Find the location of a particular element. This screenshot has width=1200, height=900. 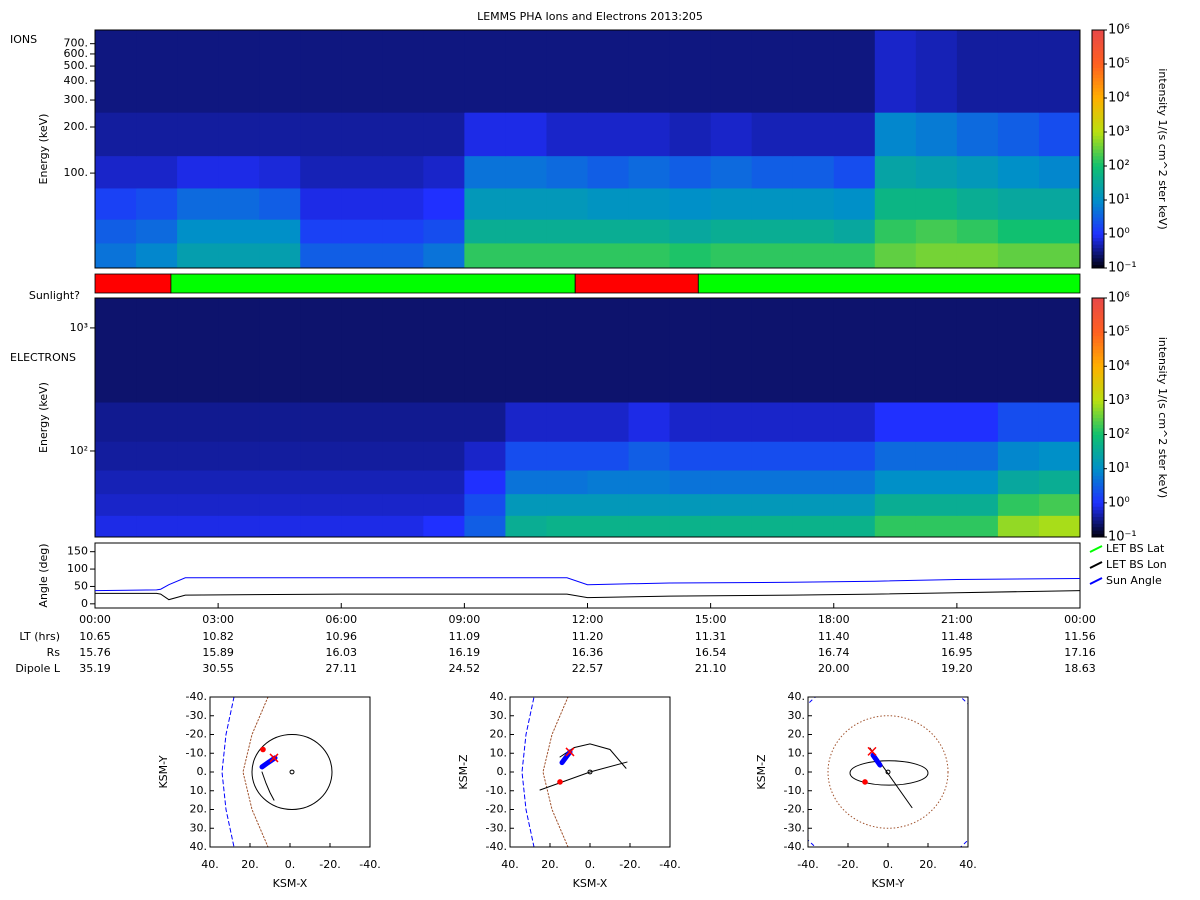

table-cell: 16.36 is located at coordinates (588, 652).